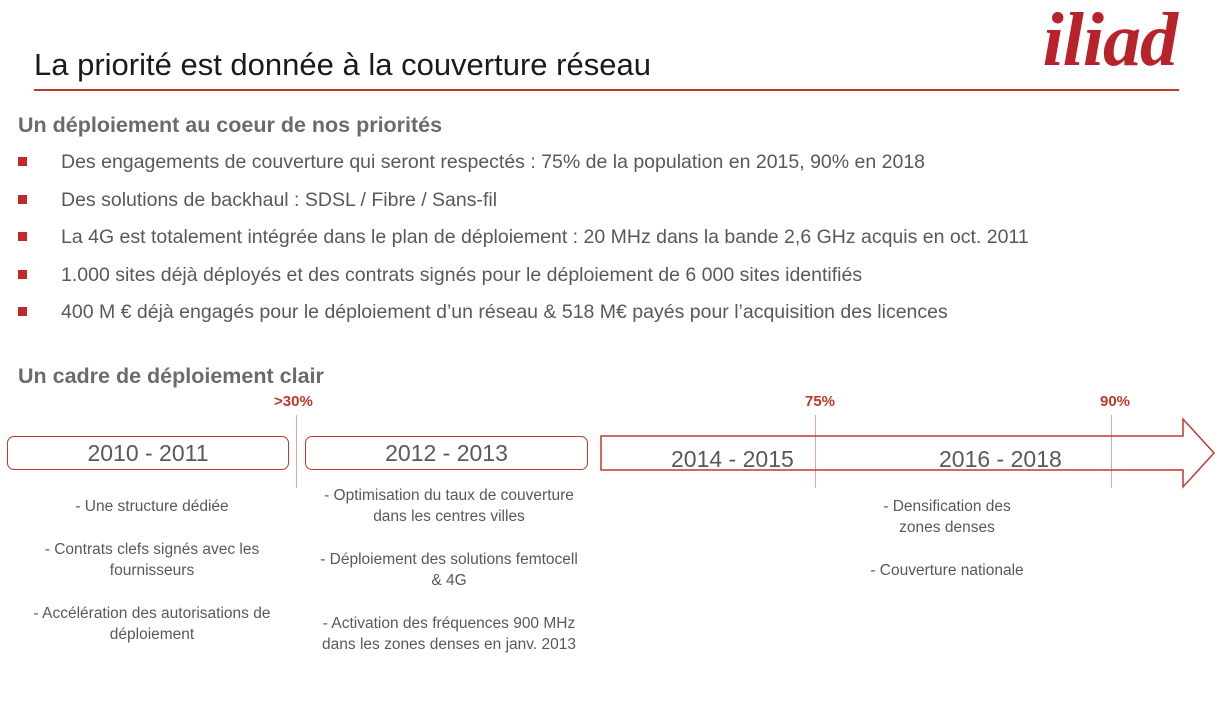 This screenshot has height=707, width=1222. I want to click on period-label: 2010 - 2011, so click(148, 452).